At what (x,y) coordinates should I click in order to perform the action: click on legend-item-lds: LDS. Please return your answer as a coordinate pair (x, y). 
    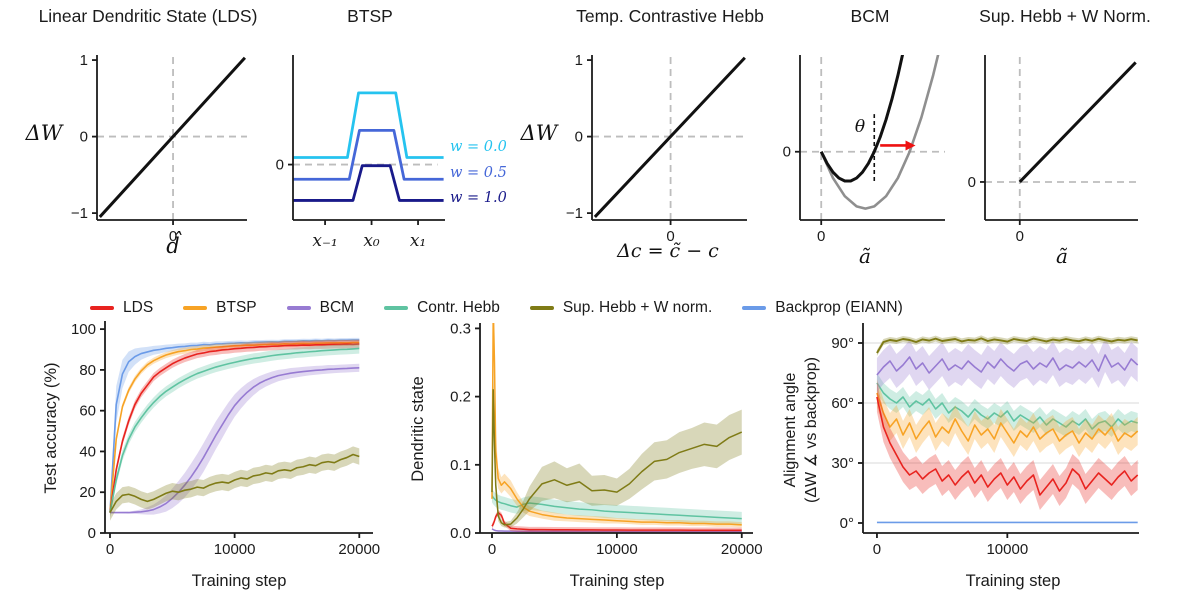
    Looking at the image, I should click on (121, 308).